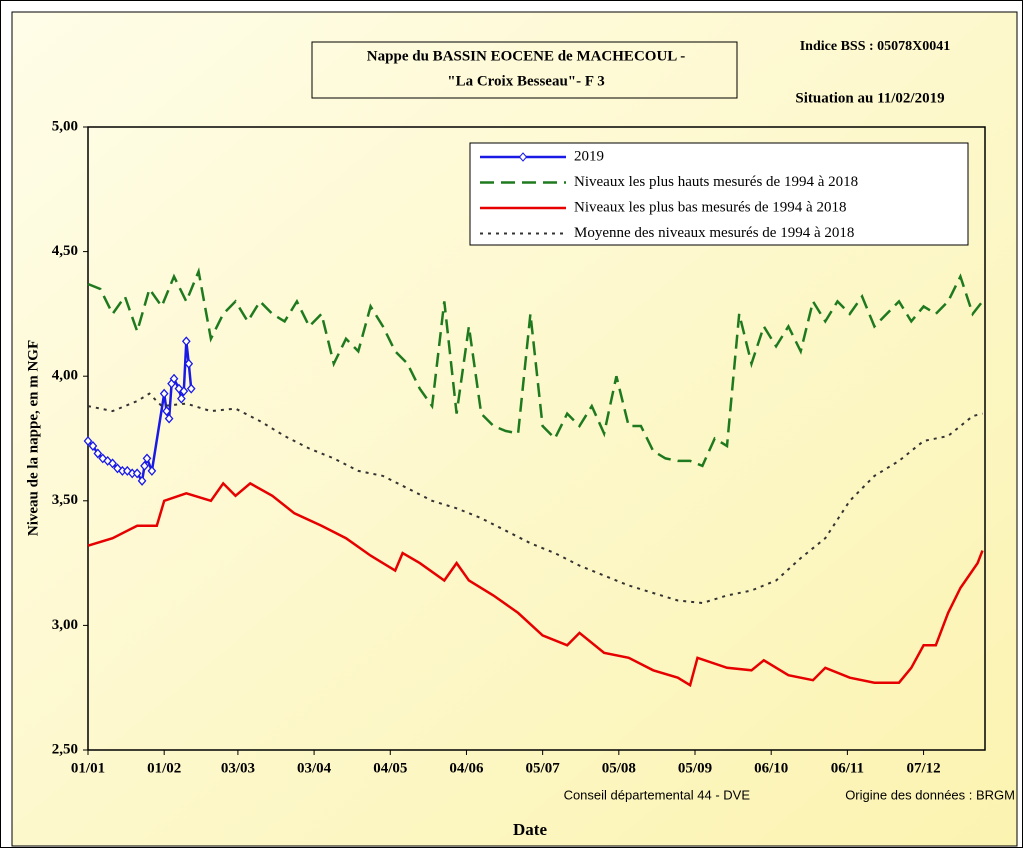 The width and height of the screenshot is (1023, 848). I want to click on legend-marker, so click(523, 157).